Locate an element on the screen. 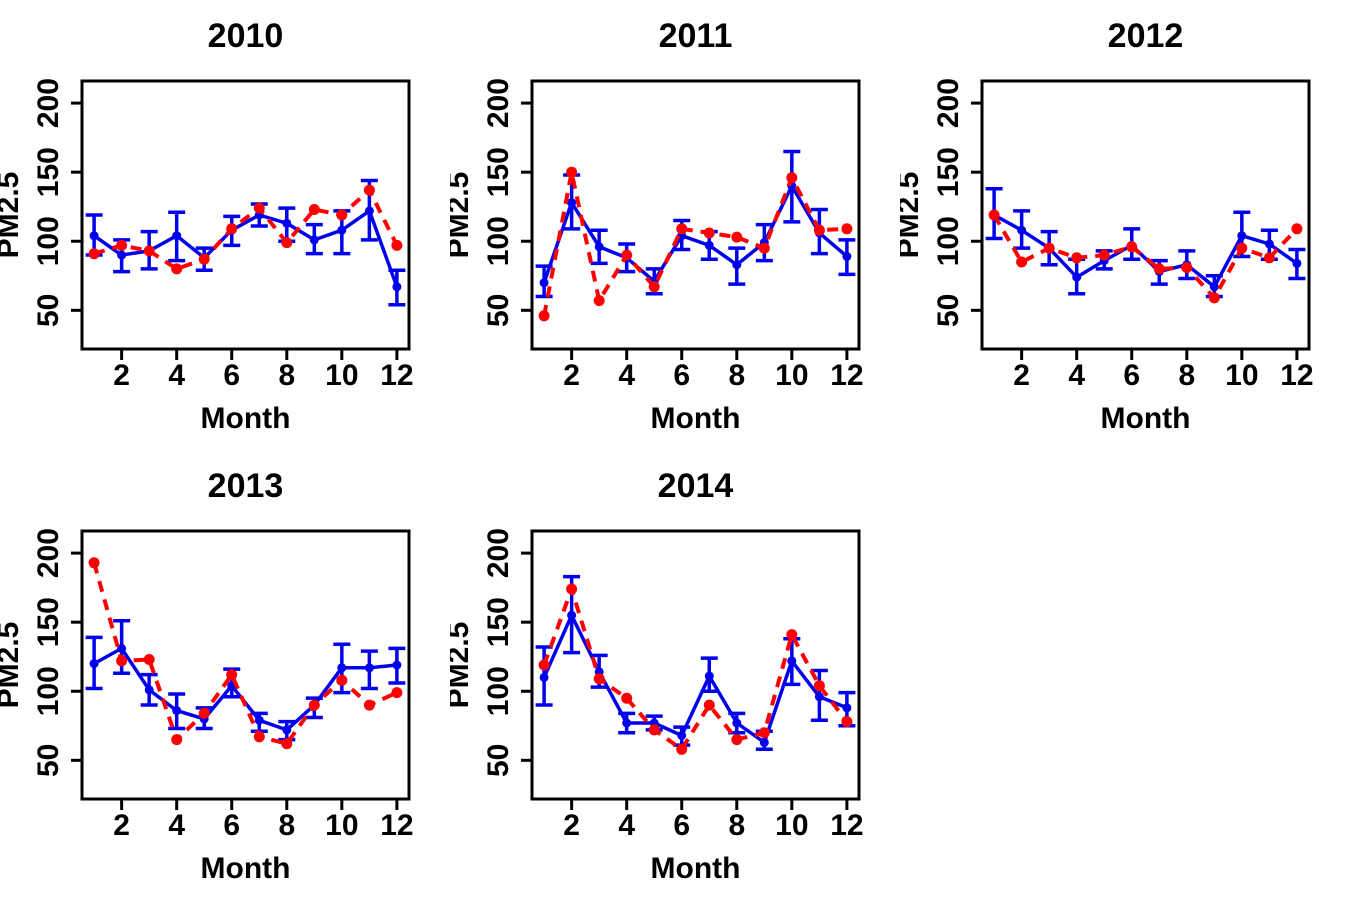  y-tick-label: 150 is located at coordinates (48, 622).